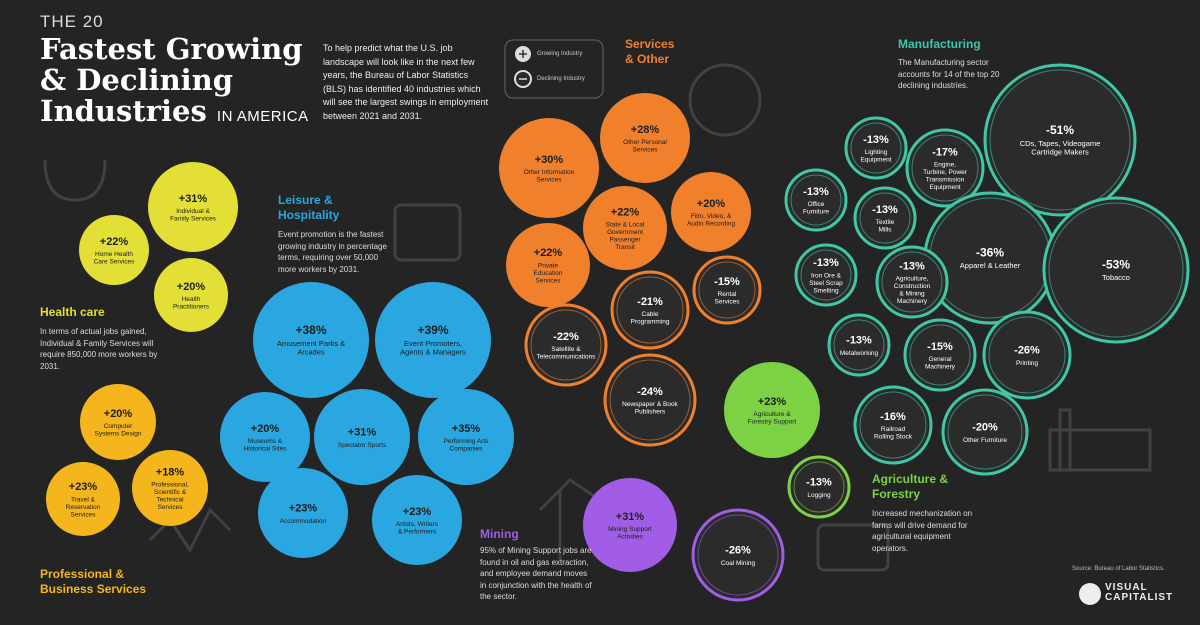 The image size is (1200, 625). I want to click on name-line: Telecommunications, so click(567, 357).